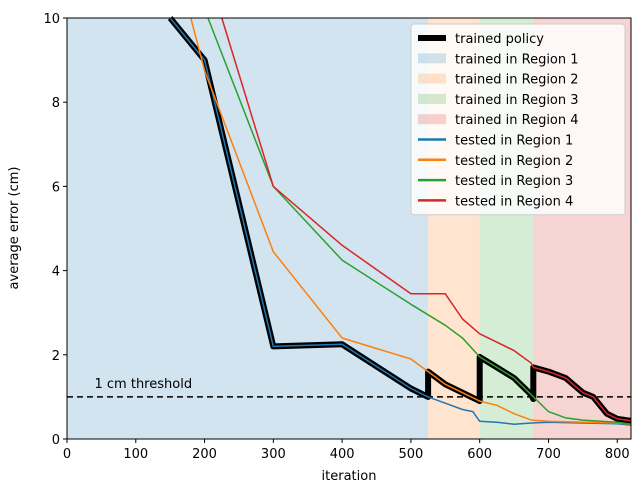  I want to click on legend-label: trained in Region 4, so click(517, 120).